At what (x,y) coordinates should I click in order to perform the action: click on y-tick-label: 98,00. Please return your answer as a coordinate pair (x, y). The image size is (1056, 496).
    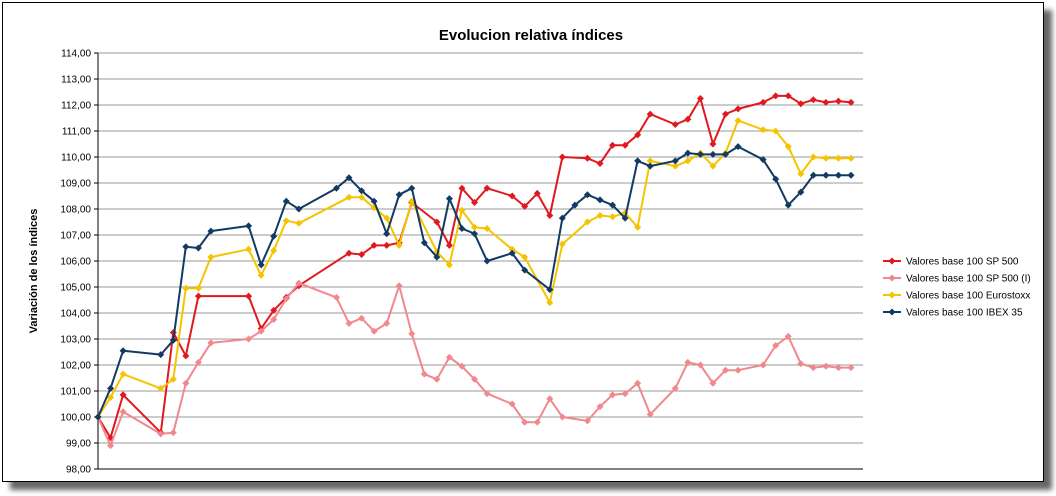
    Looking at the image, I should click on (78, 470).